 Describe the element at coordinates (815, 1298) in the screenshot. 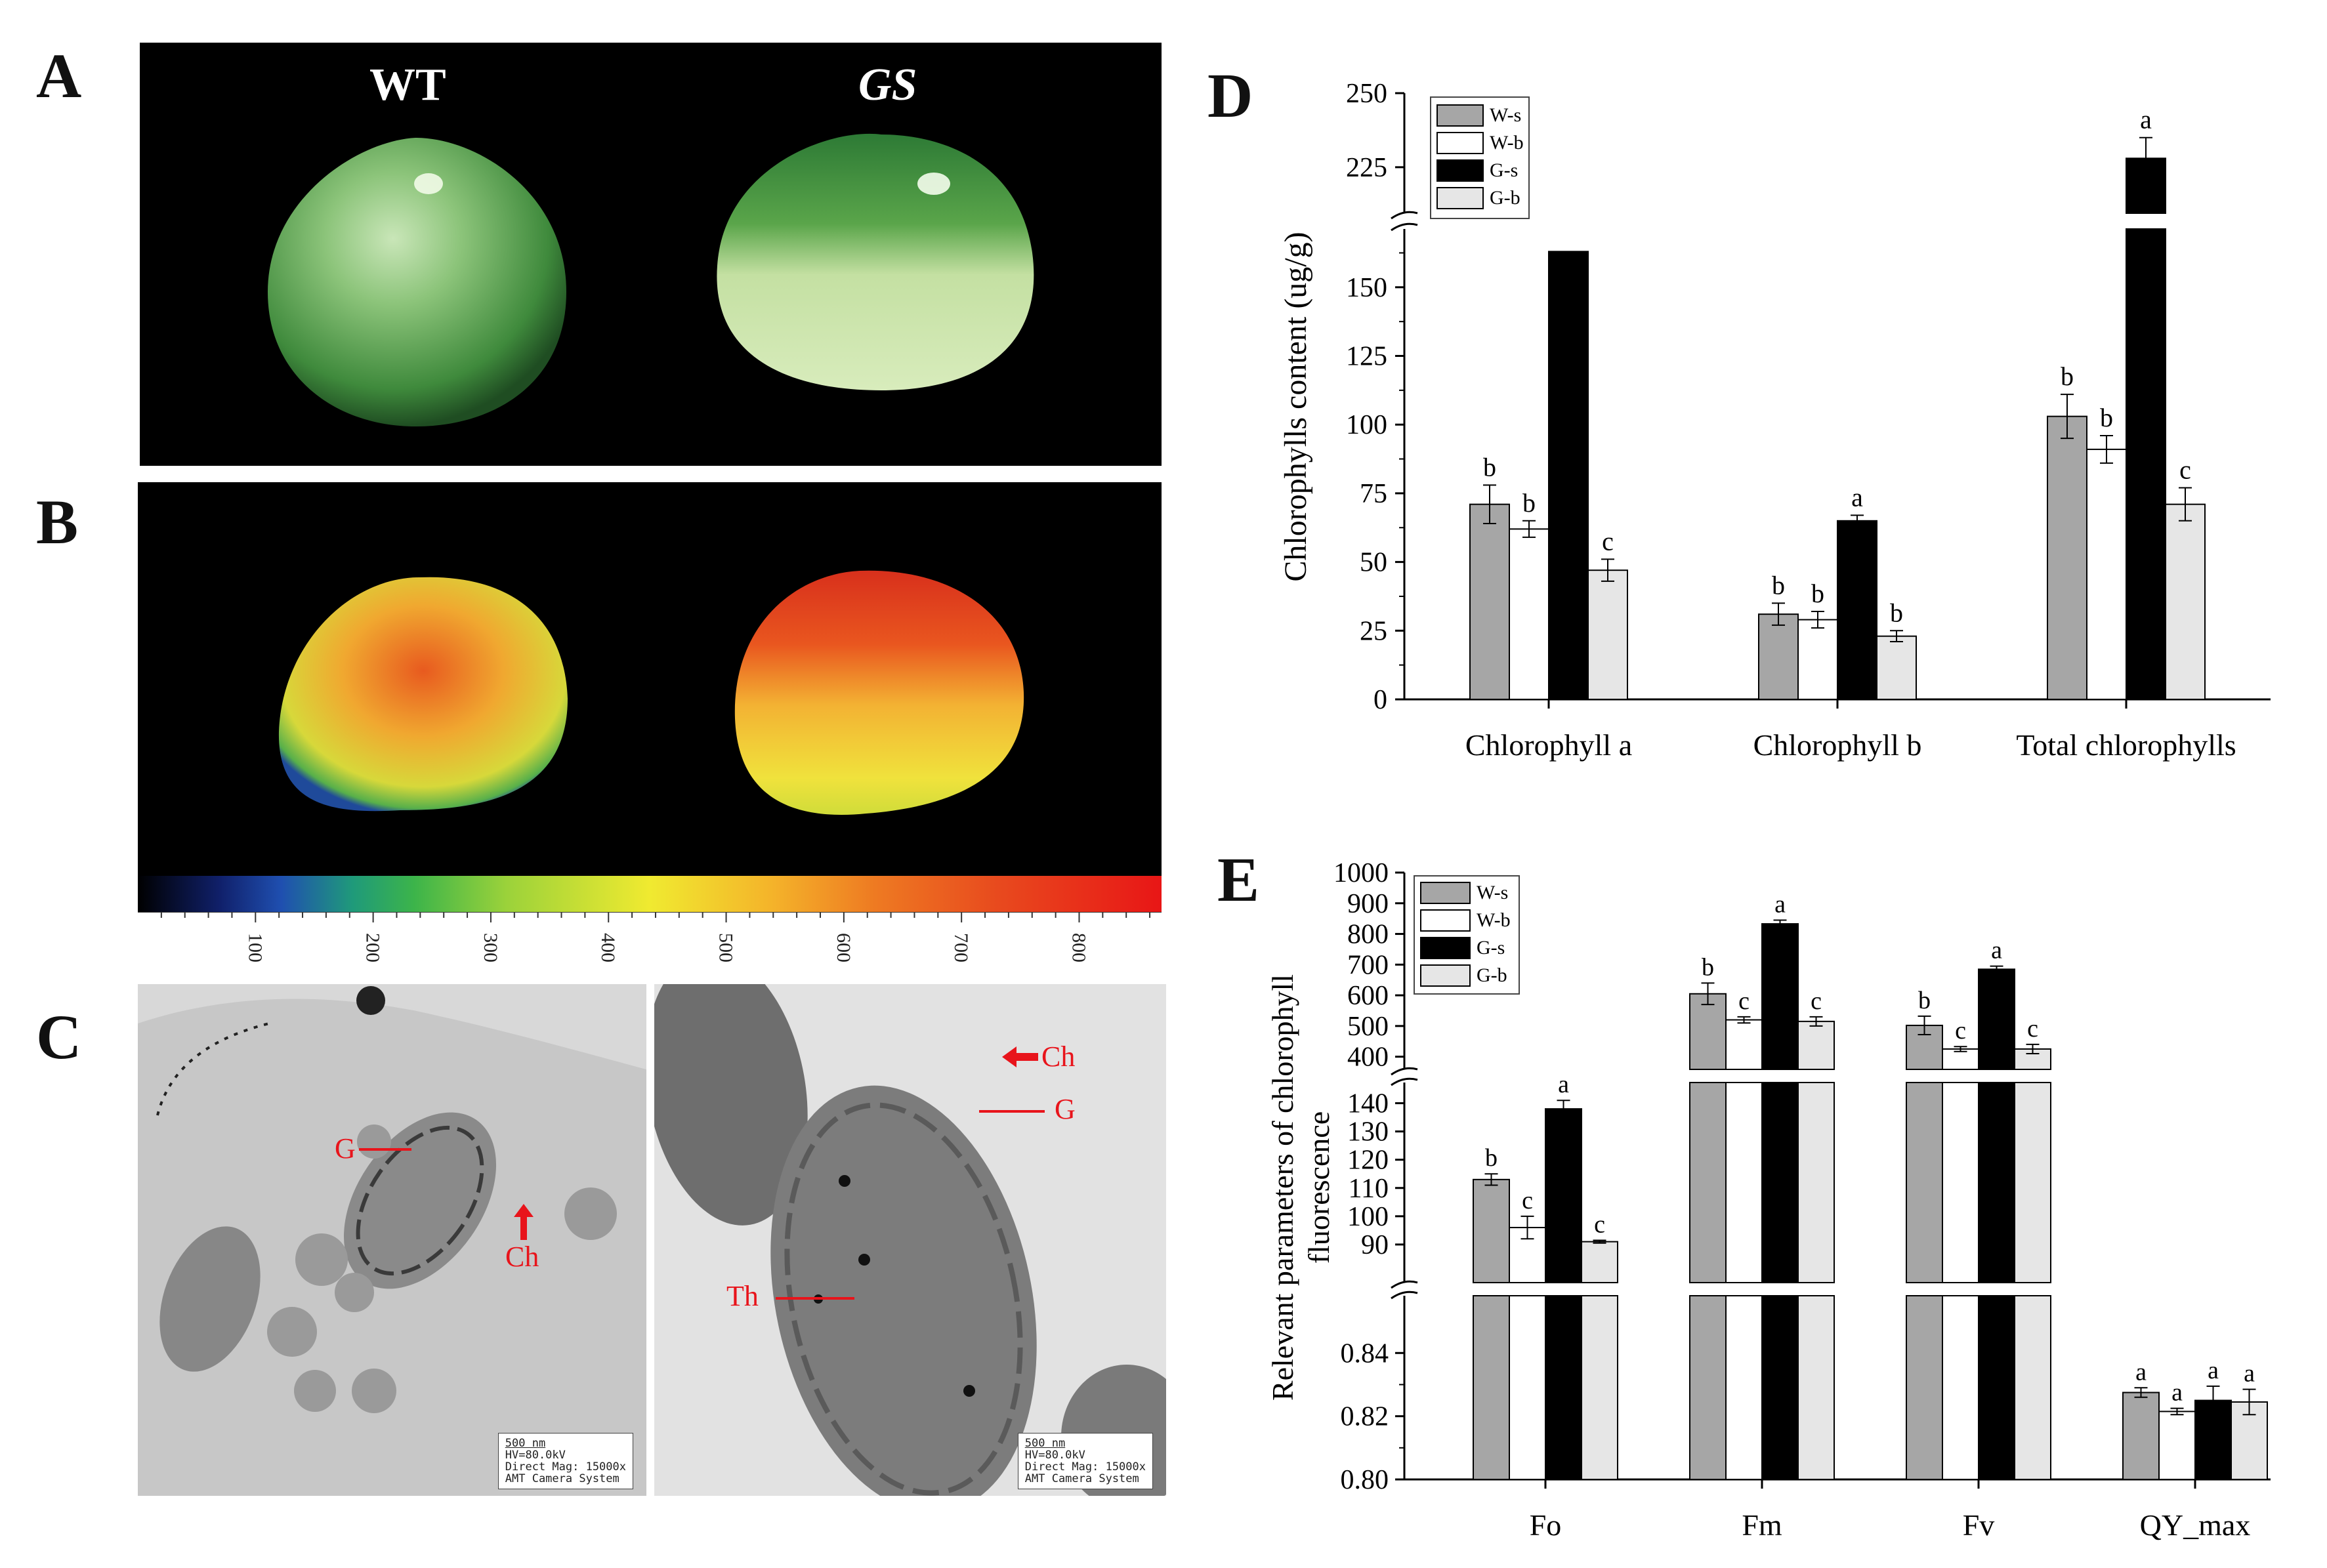

I see `arrow-th-right` at that location.